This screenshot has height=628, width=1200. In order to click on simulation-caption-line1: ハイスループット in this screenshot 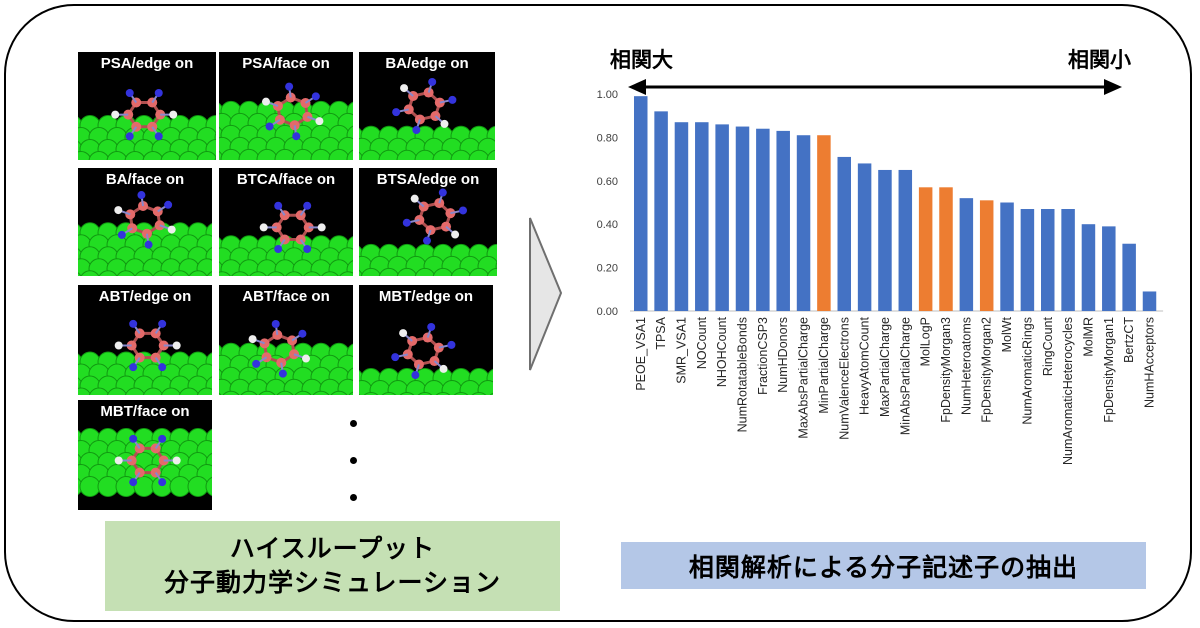, I will do `click(332, 548)`.